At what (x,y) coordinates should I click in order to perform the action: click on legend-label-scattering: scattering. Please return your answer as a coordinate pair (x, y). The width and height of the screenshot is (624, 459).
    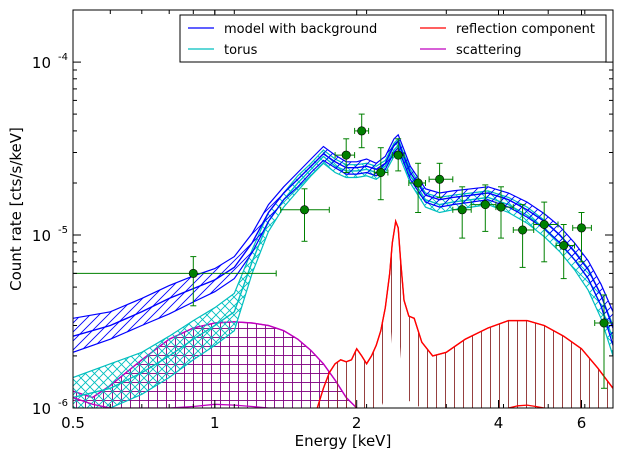
    Looking at the image, I should click on (489, 50).